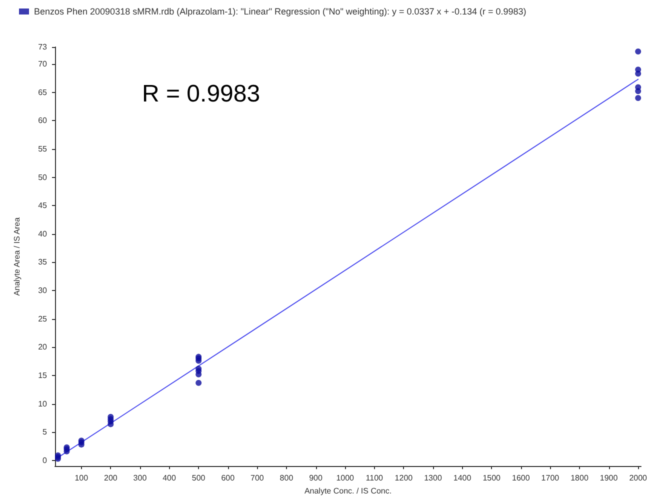 The image size is (650, 500). Describe the element at coordinates (43, 205) in the screenshot. I see `y-tick-label: 45` at that location.